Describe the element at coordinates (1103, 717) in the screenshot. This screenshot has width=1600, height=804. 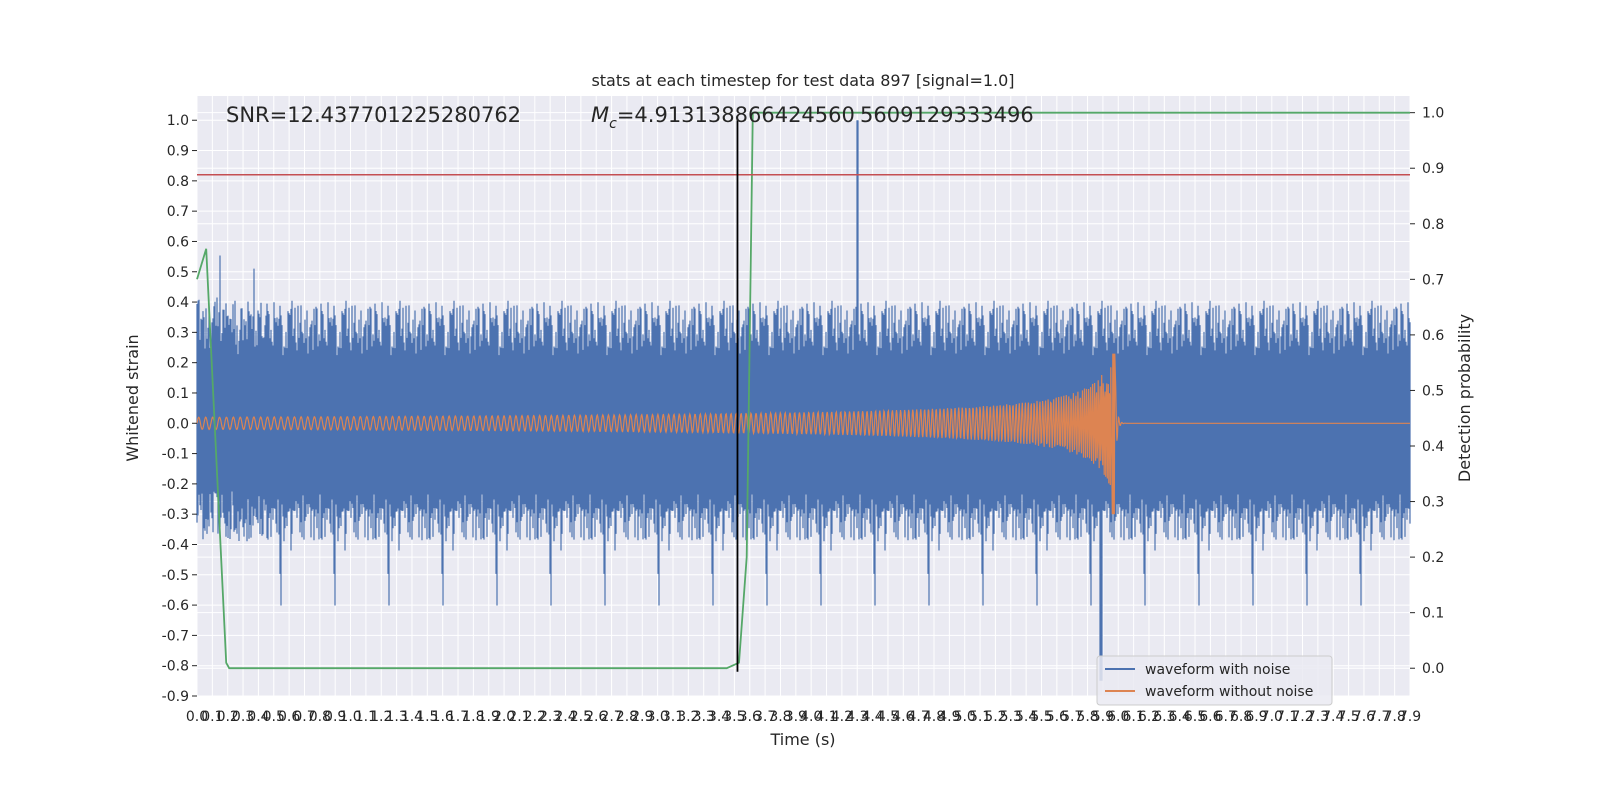
I see `x-tick-label: 5.9` at that location.